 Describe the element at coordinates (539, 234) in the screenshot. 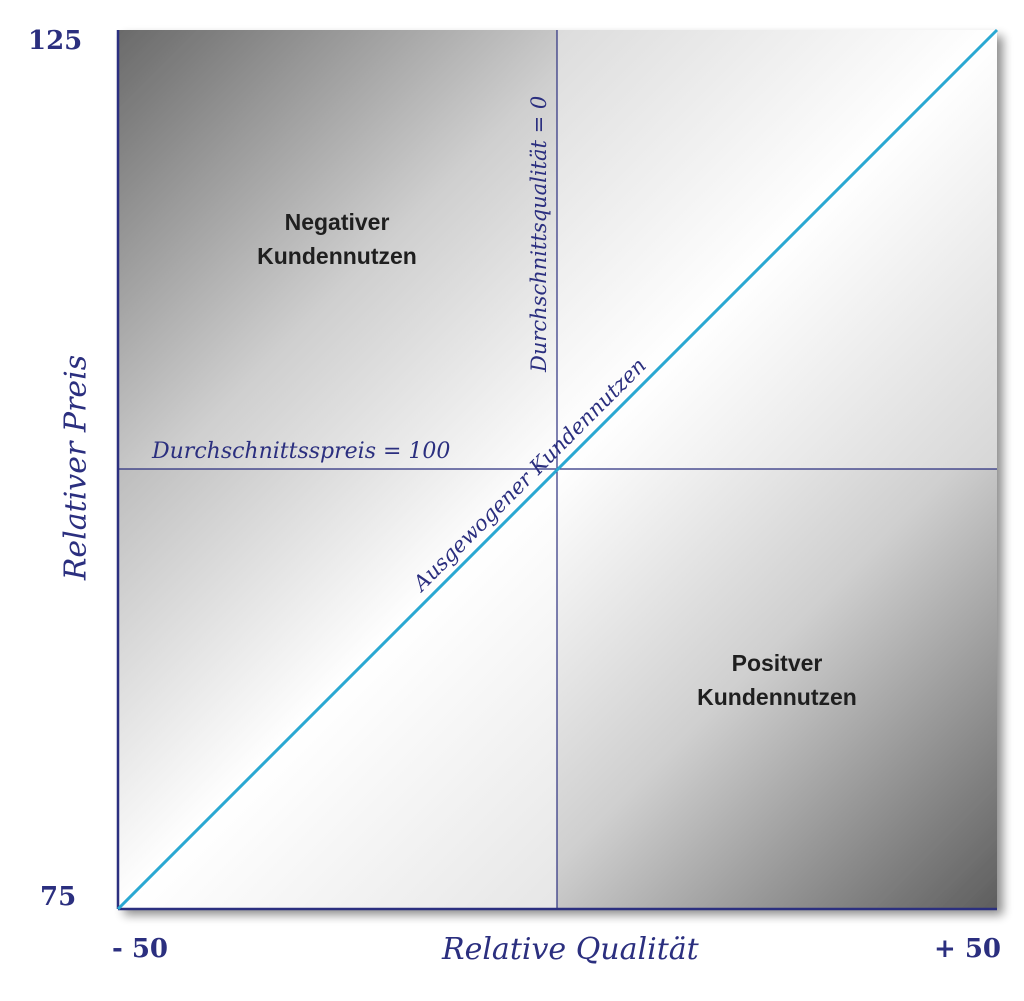

I see `average-quality-label: Durchschnittsqualität = 0` at that location.